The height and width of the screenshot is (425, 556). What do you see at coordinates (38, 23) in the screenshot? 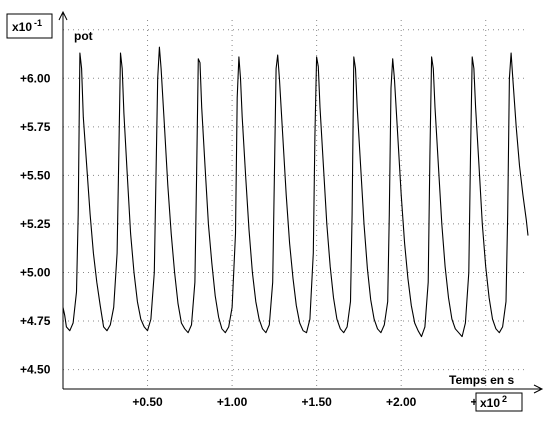
I see `y-scale-exponent: -1` at bounding box center [38, 23].